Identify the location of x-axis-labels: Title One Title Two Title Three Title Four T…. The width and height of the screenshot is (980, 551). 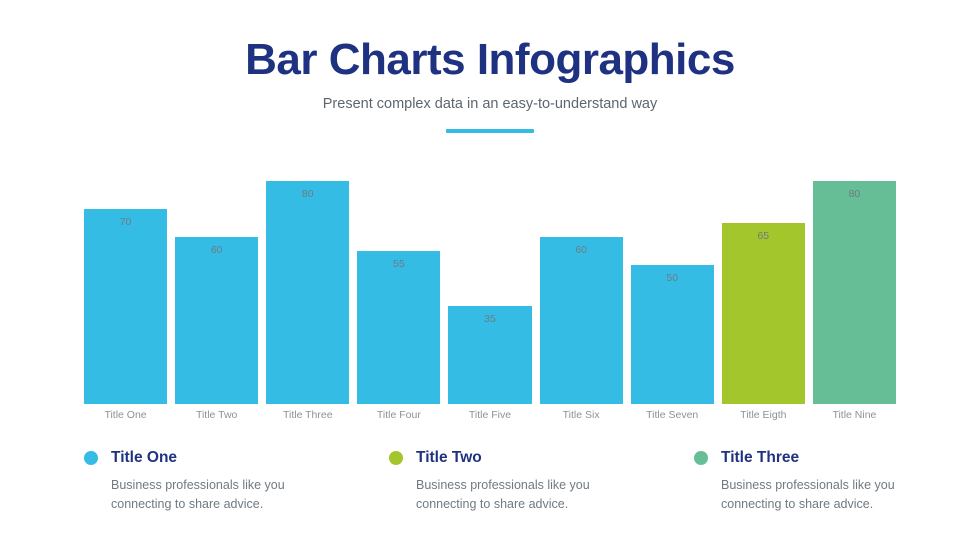
(490, 415).